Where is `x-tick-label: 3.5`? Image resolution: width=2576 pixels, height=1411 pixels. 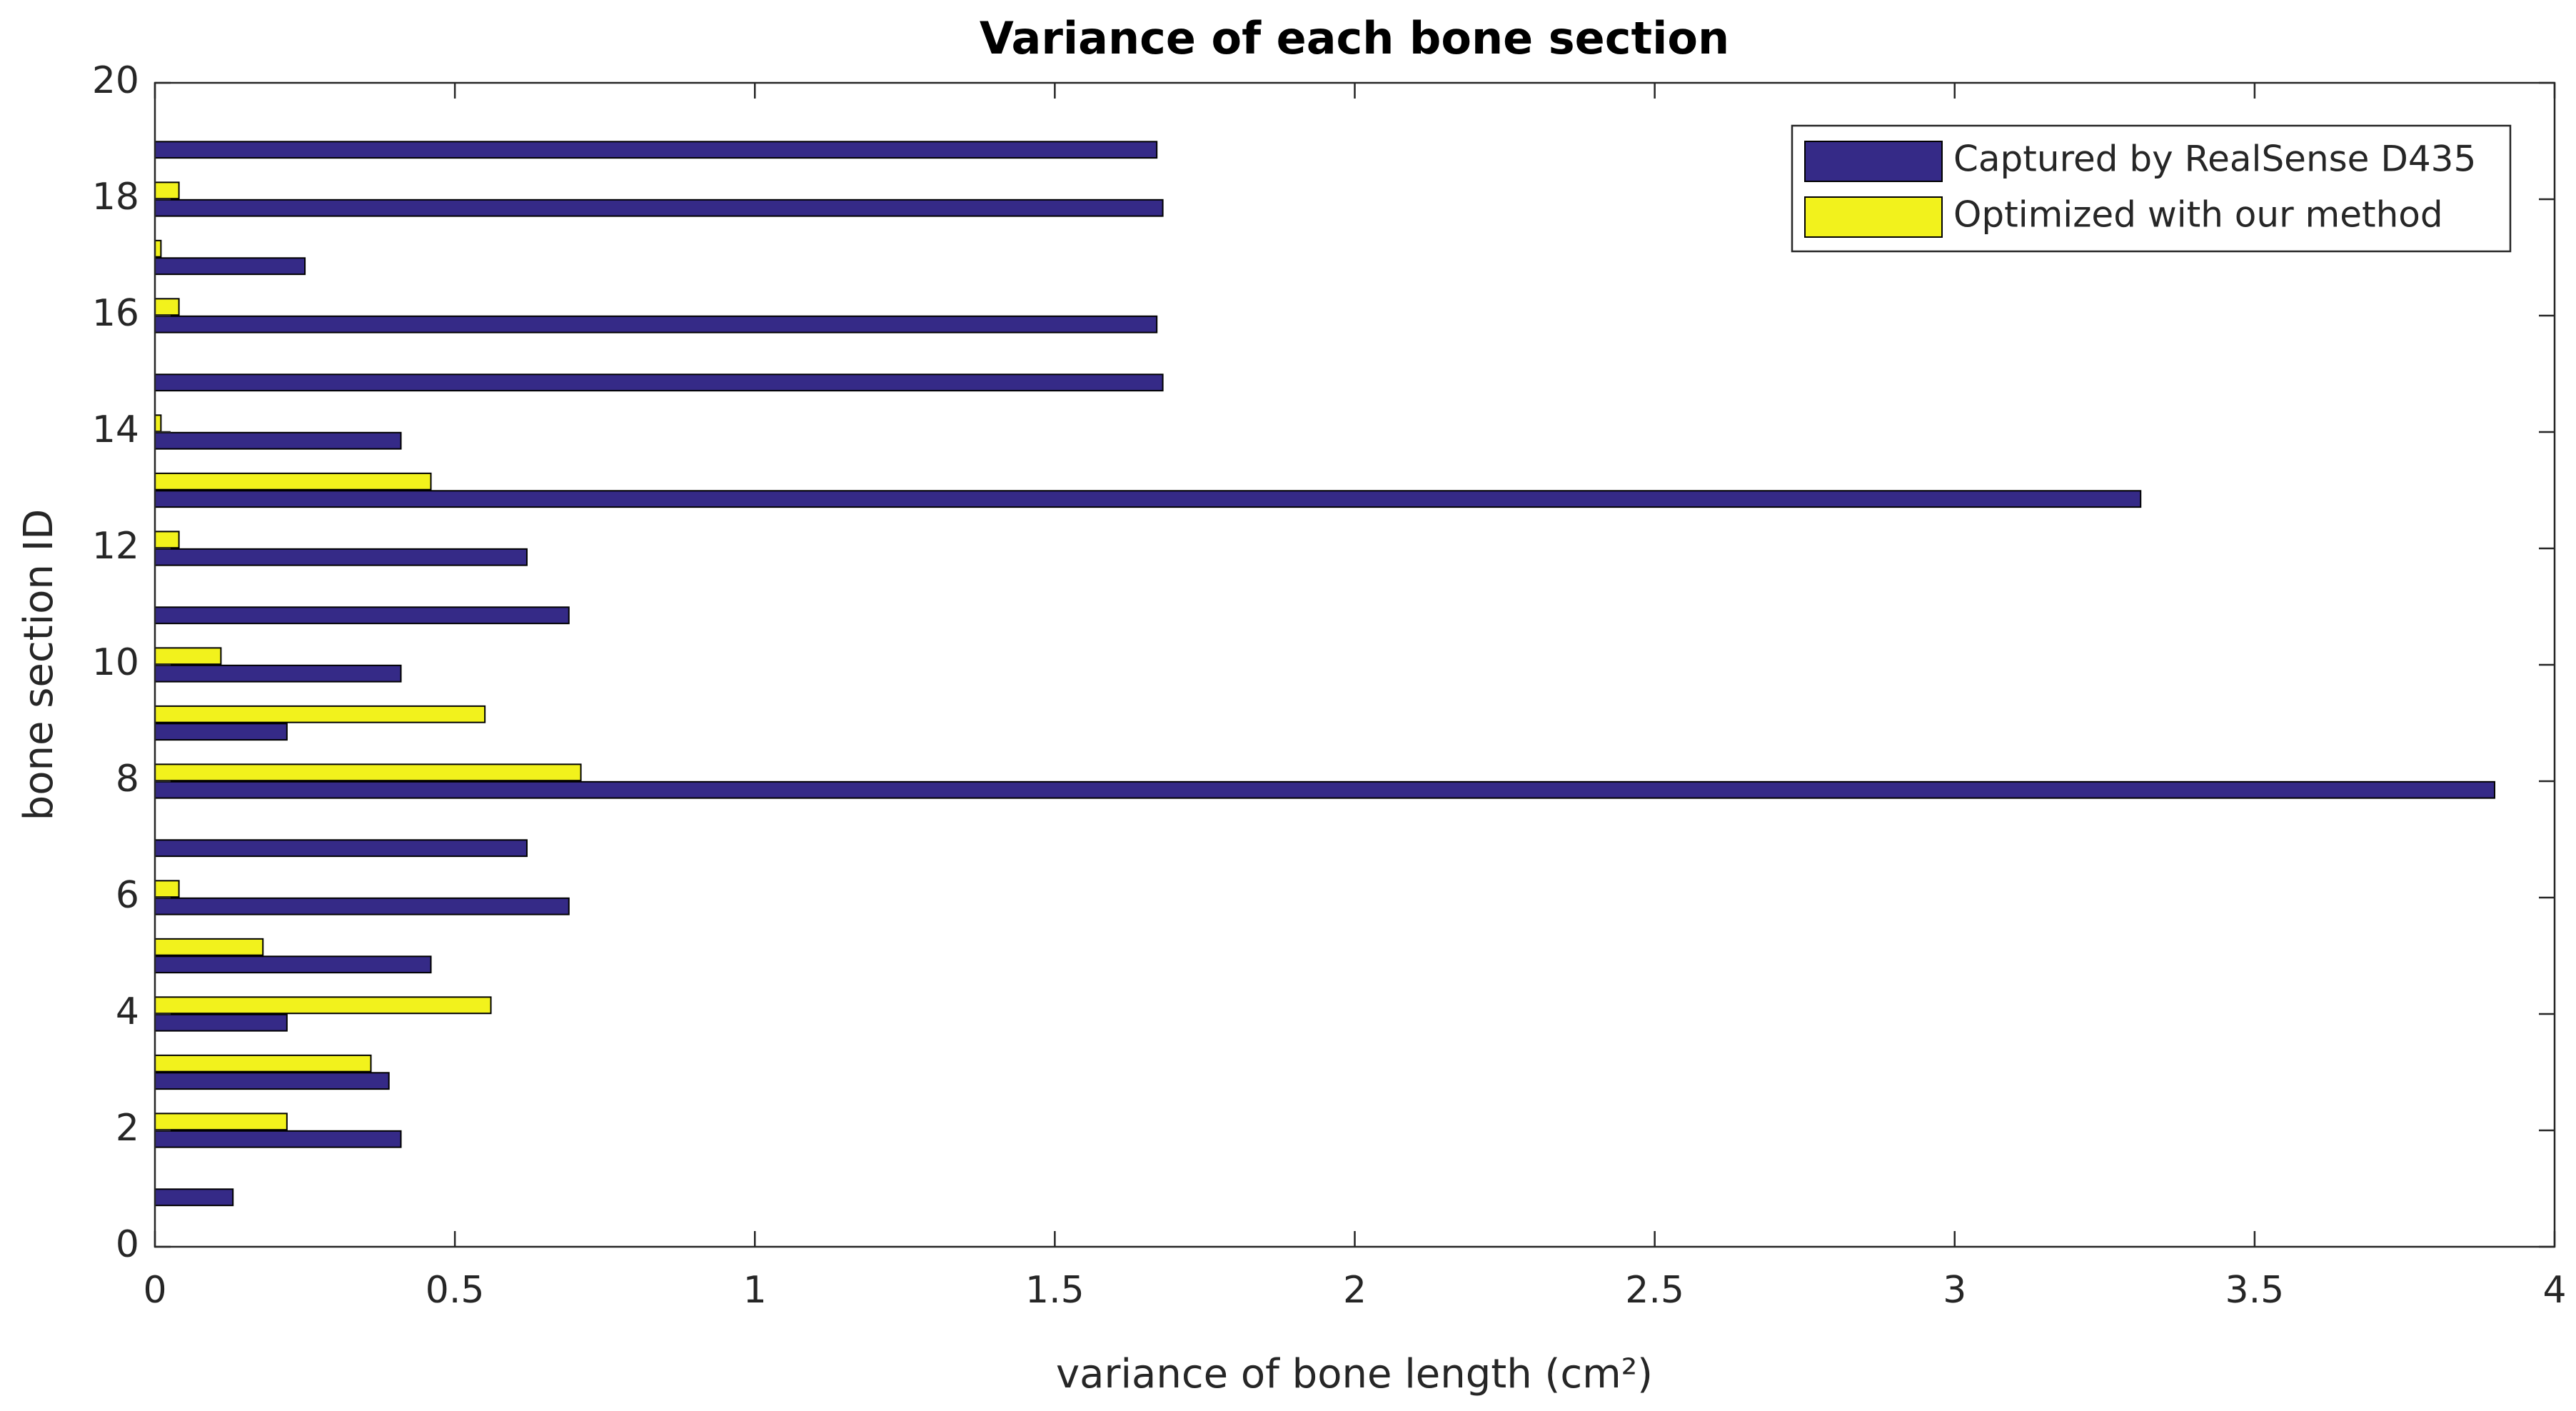
x-tick-label: 3.5 is located at coordinates (2255, 1290).